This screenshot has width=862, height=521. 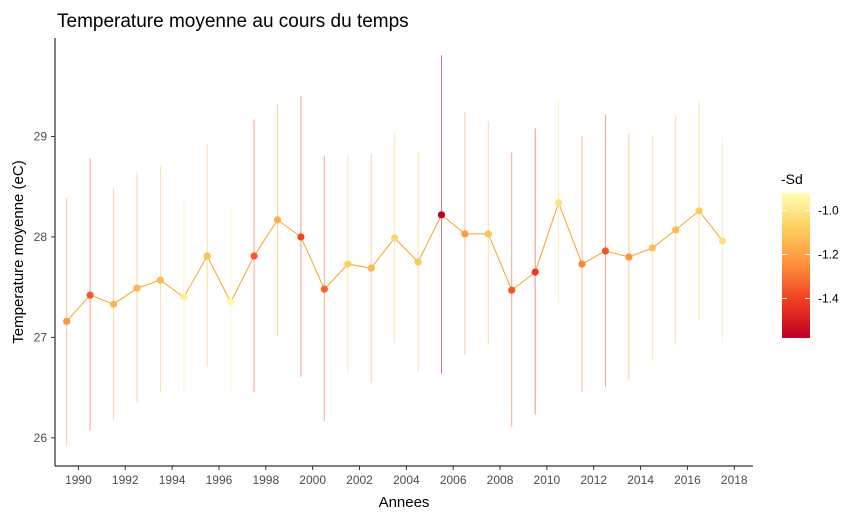 I want to click on y-axis-title: Temperature moyenne (eC), so click(x=18, y=251).